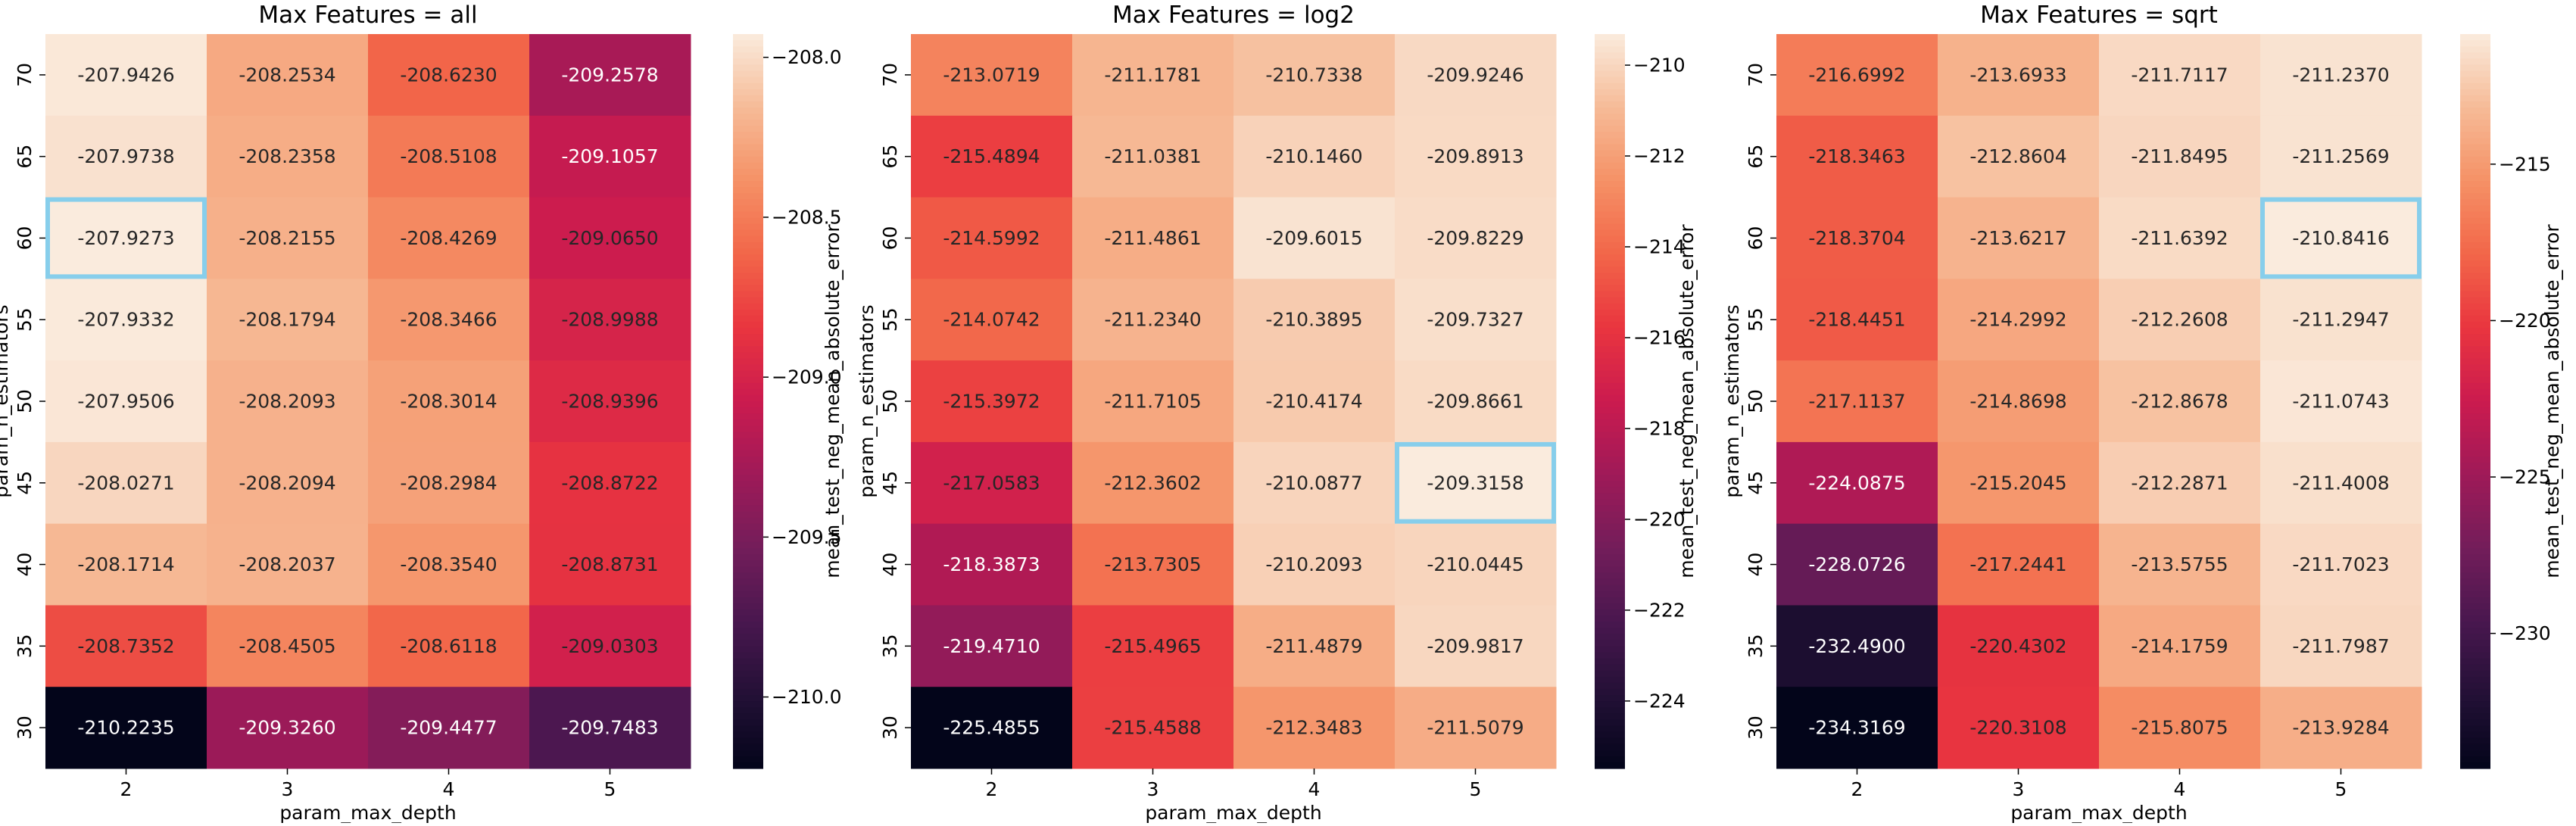  I want to click on cell-value-label: -207.9506, so click(126, 402).